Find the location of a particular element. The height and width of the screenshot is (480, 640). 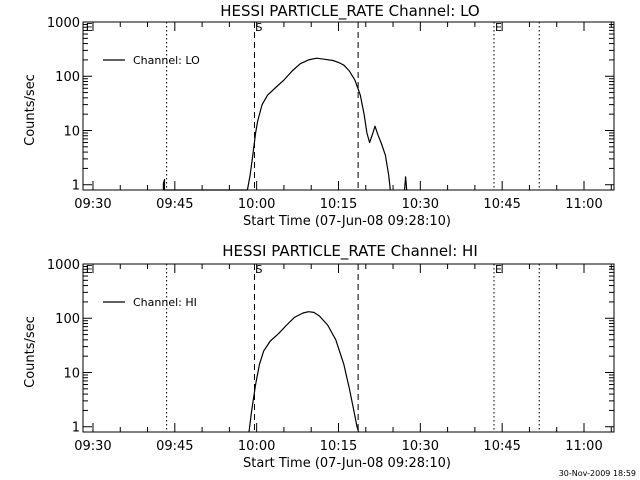

legend-label: Channel: LO is located at coordinates (166, 60).